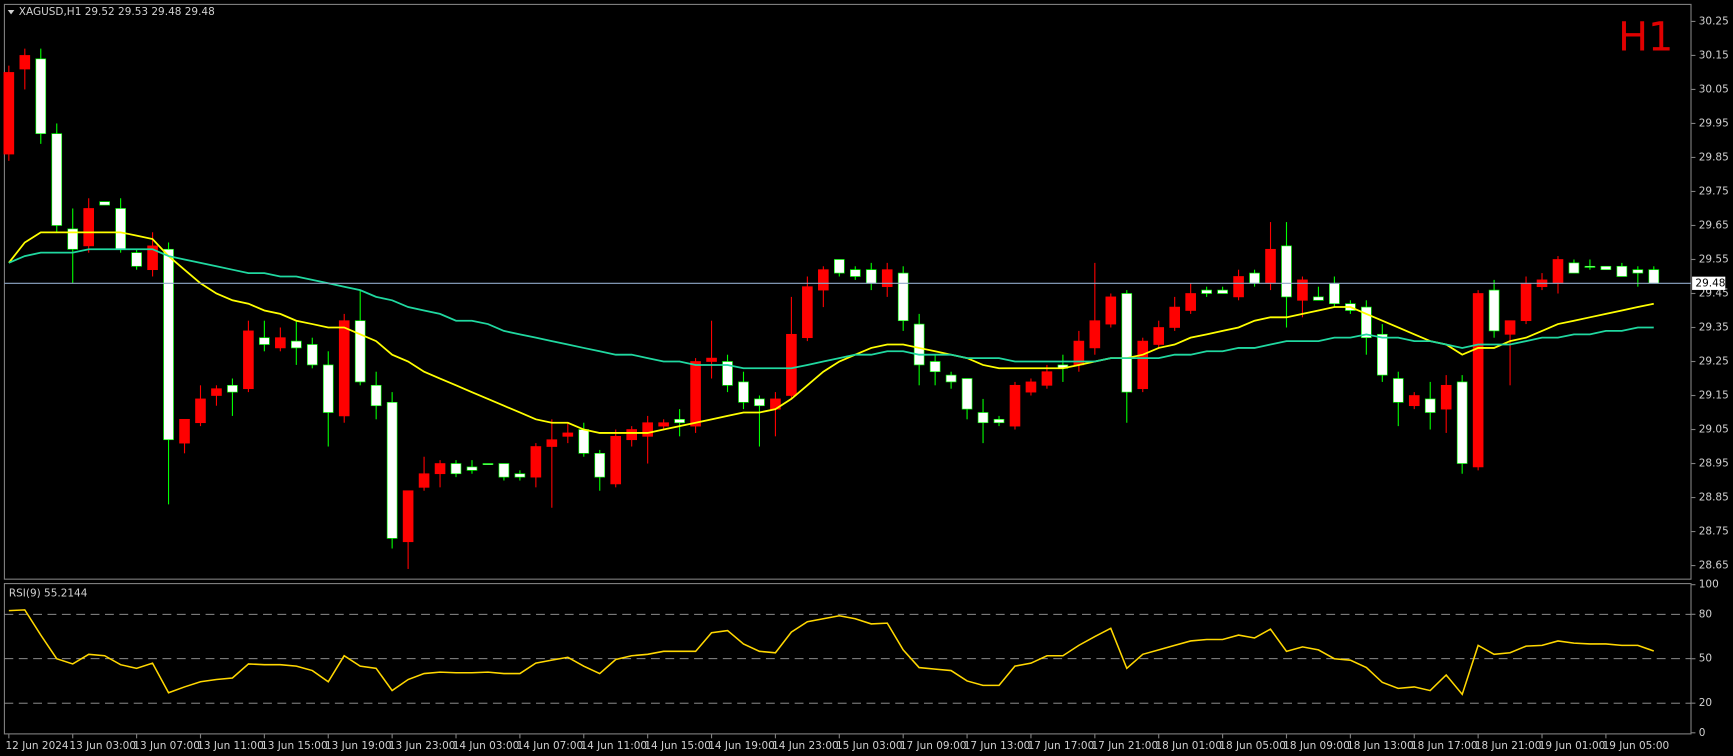 The height and width of the screenshot is (756, 1733). Describe the element at coordinates (230, 746) in the screenshot. I see `x-tick-label: 13 Jun 11:00` at that location.